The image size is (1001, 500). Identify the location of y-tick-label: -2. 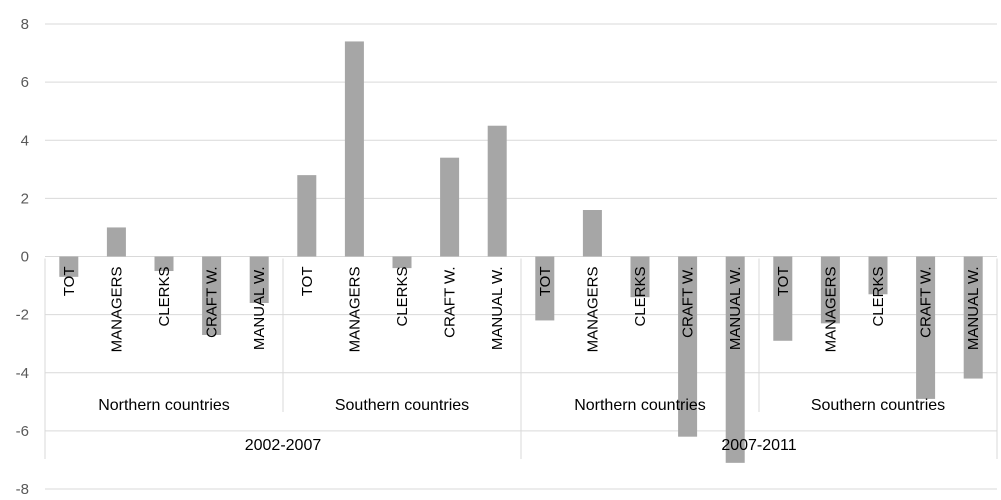
(22, 315).